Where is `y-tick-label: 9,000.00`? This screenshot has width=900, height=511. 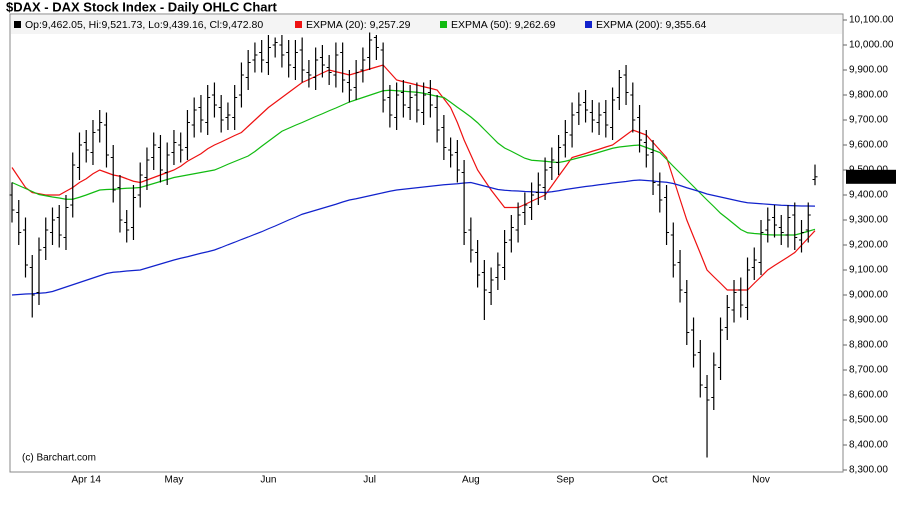
y-tick-label: 9,000.00 is located at coordinates (868, 295).